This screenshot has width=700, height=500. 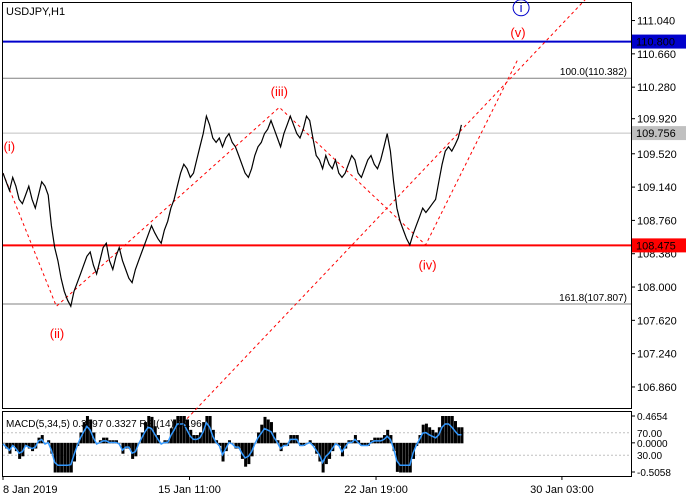 I want to click on y-tick-label: 106.860, so click(x=657, y=388).